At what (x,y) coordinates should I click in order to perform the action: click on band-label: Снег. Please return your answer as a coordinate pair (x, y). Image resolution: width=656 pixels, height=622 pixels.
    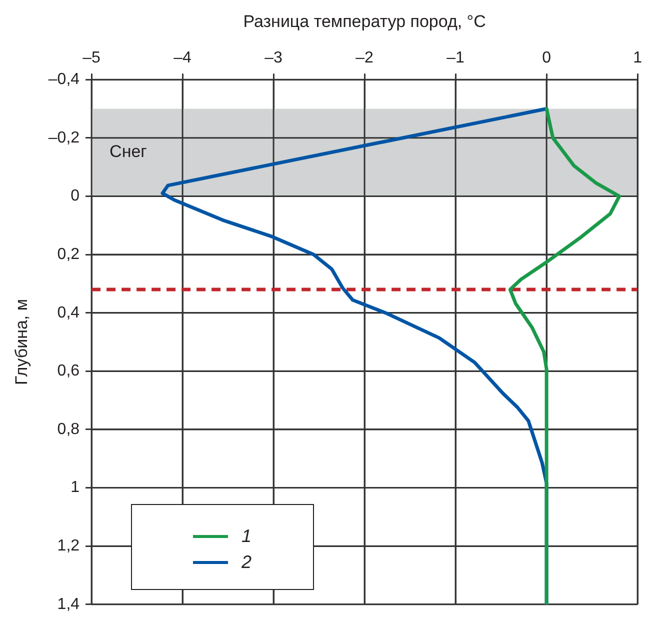
    Looking at the image, I should click on (128, 152).